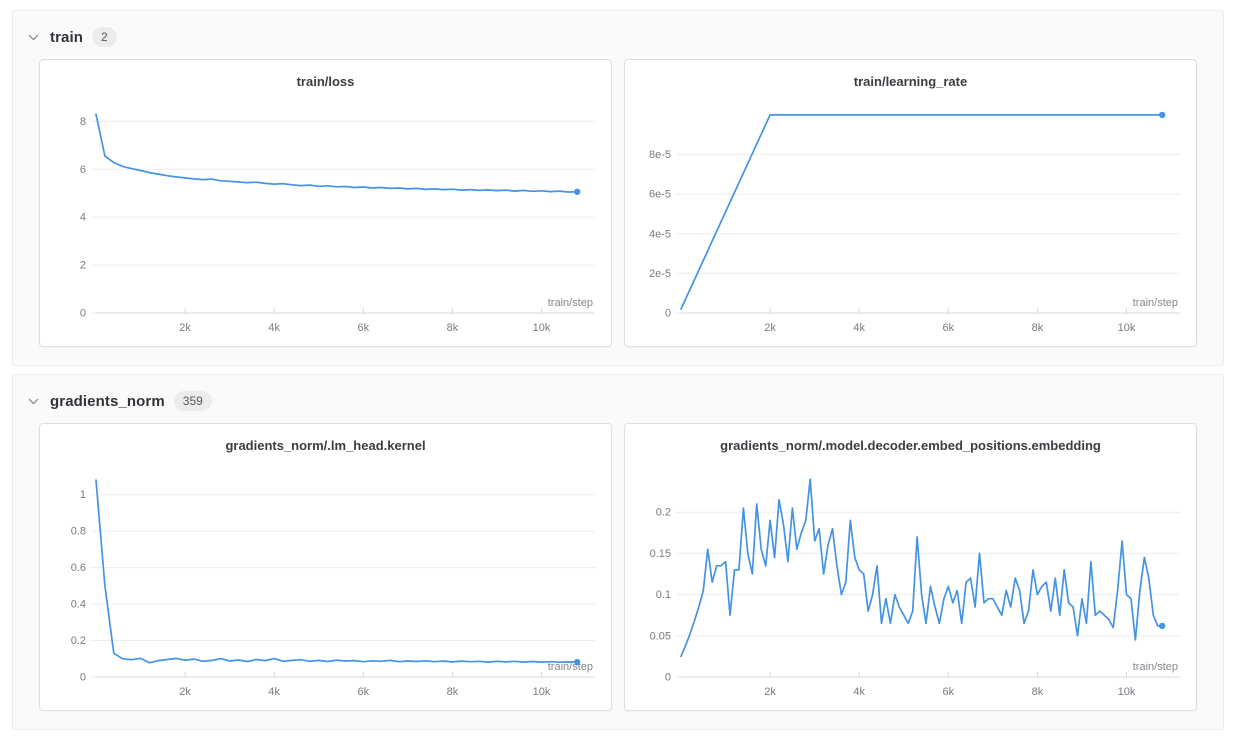 The width and height of the screenshot is (1236, 738). Describe the element at coordinates (83, 170) in the screenshot. I see `svg-text: 6` at that location.